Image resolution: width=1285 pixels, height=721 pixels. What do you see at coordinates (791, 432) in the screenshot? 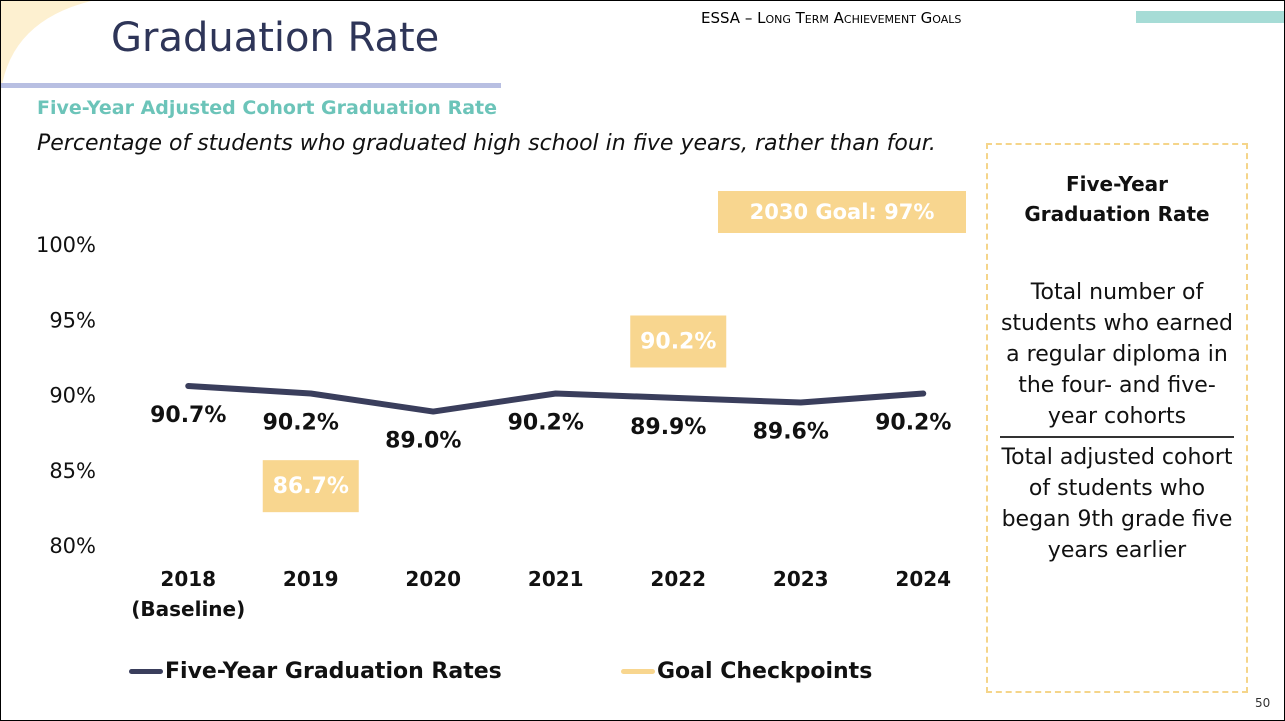
I see `data-label: 89.6%` at bounding box center [791, 432].